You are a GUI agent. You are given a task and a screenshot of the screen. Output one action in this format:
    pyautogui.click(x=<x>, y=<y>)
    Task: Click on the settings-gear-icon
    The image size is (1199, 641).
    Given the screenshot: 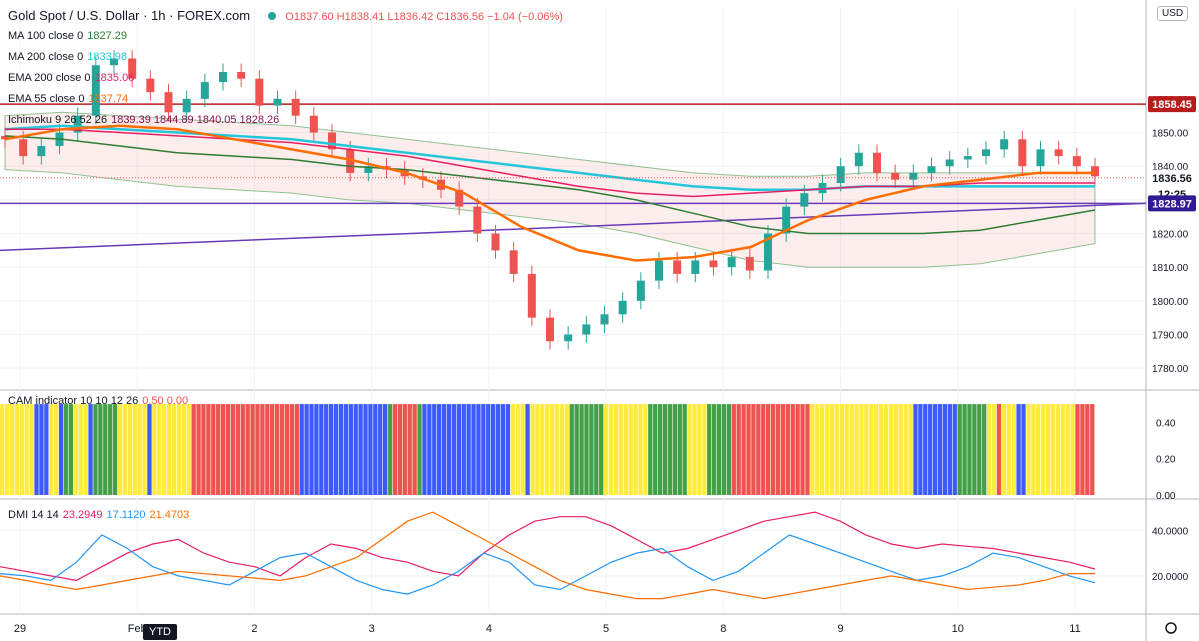 What is the action you would take?
    pyautogui.click(x=1171, y=628)
    